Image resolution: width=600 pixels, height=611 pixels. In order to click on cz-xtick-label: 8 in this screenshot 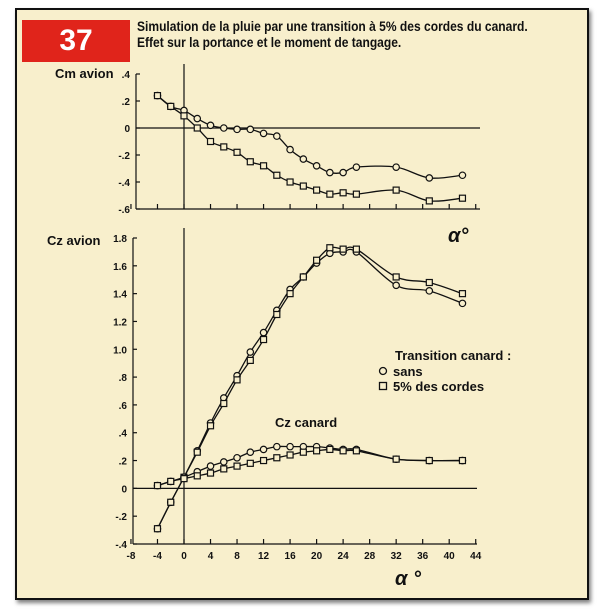, I will do `click(237, 556)`.